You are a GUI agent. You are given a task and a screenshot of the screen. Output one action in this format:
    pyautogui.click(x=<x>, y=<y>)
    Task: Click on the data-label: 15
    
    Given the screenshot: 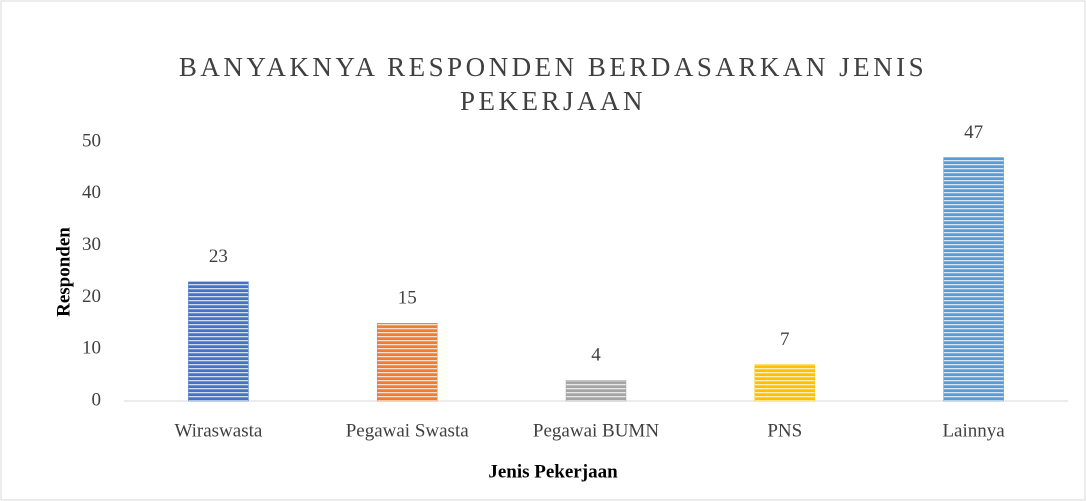 What is the action you would take?
    pyautogui.click(x=407, y=298)
    